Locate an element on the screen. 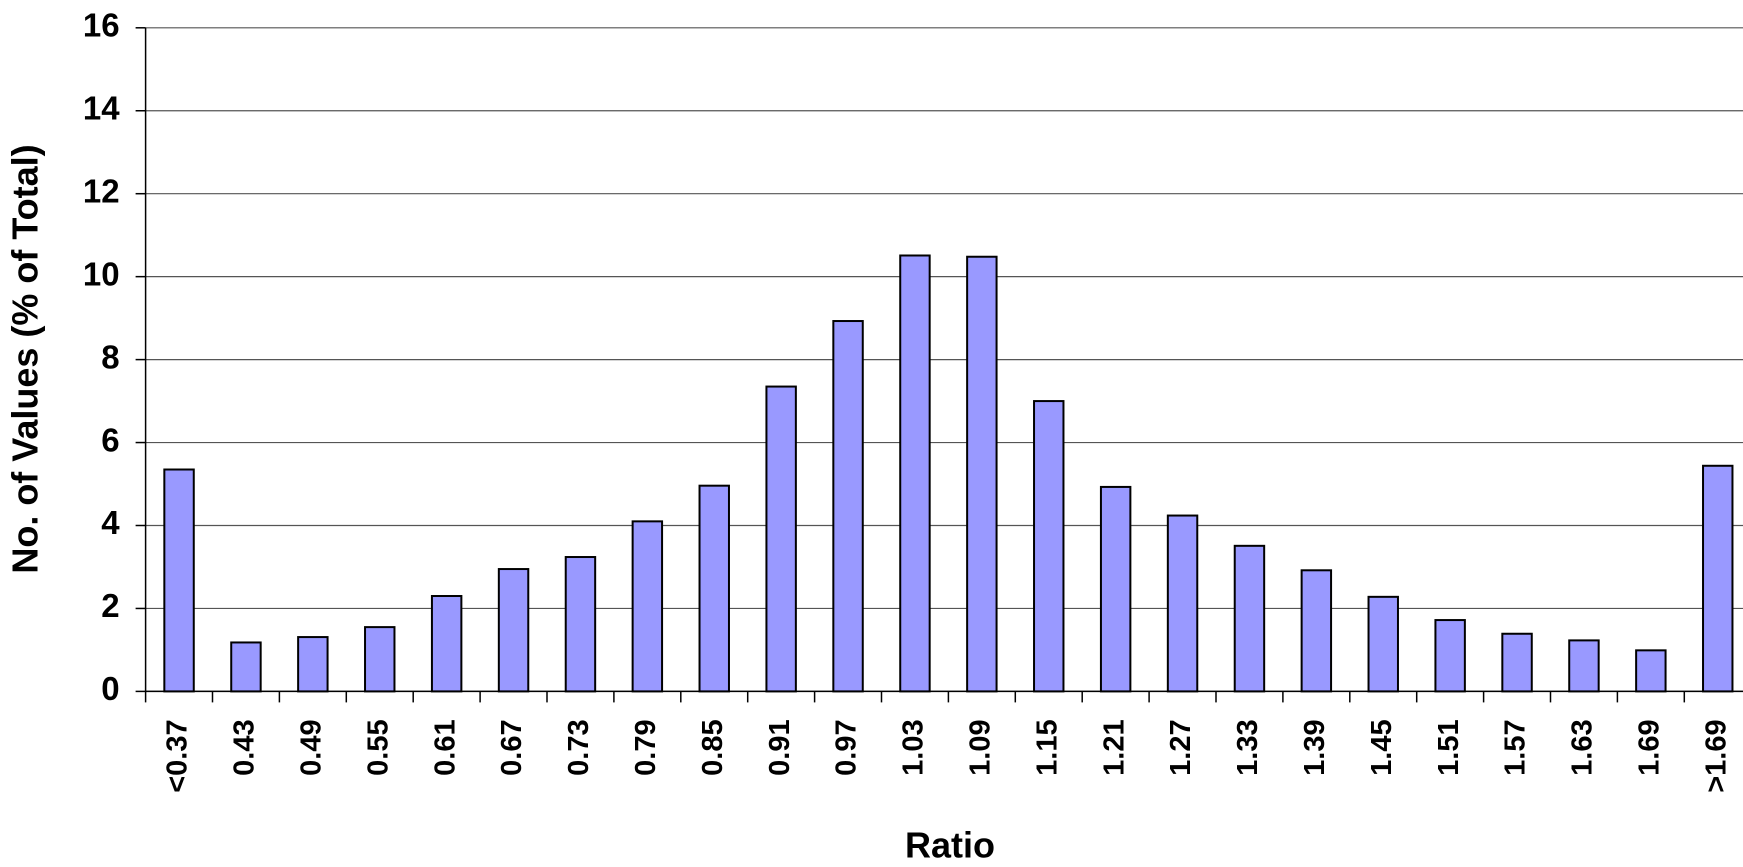 This screenshot has height=867, width=1743. x-tick-label: 1.45 is located at coordinates (1382, 747).